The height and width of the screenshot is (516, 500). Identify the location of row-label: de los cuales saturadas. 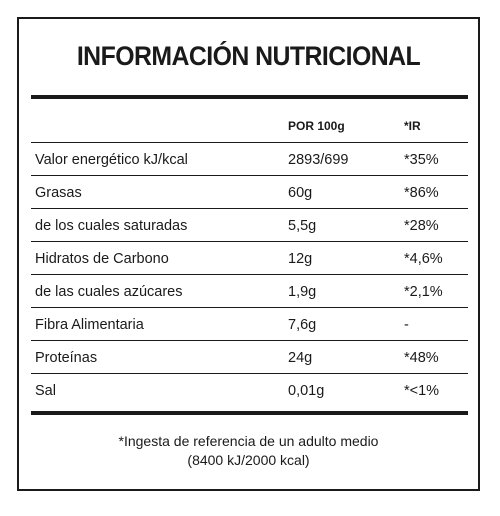
(111, 226).